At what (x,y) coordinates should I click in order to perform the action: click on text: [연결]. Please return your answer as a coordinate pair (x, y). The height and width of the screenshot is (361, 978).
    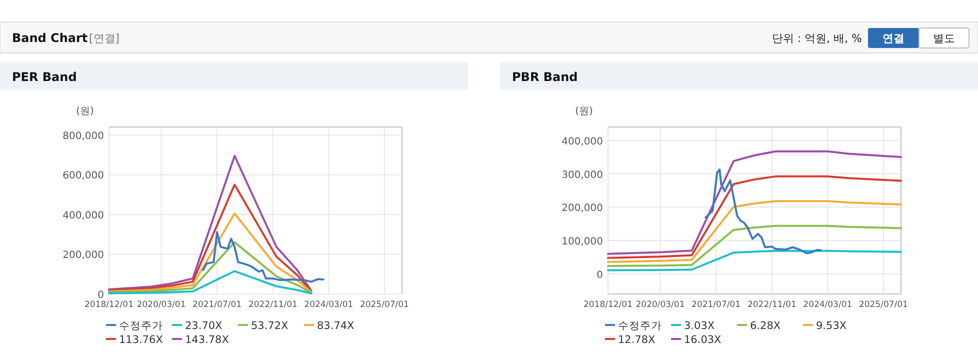
    Looking at the image, I should click on (104, 38).